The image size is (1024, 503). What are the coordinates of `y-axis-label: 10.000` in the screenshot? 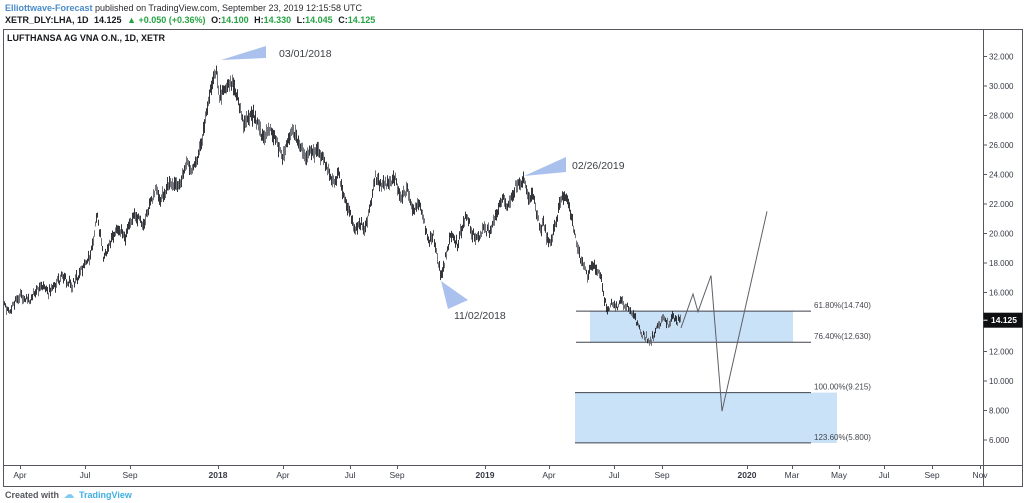 It's located at (1001, 381).